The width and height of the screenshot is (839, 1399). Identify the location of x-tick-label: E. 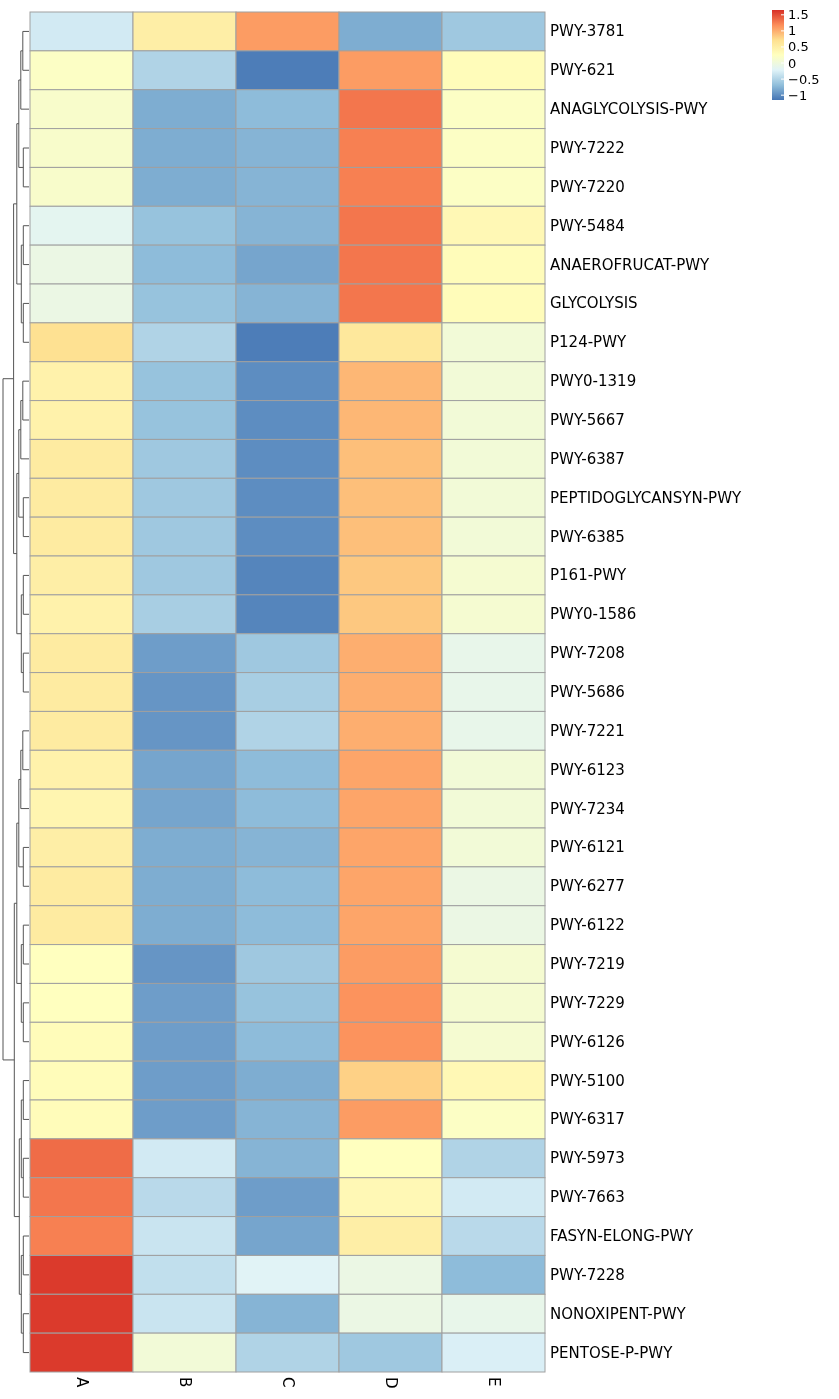
(493, 1382).